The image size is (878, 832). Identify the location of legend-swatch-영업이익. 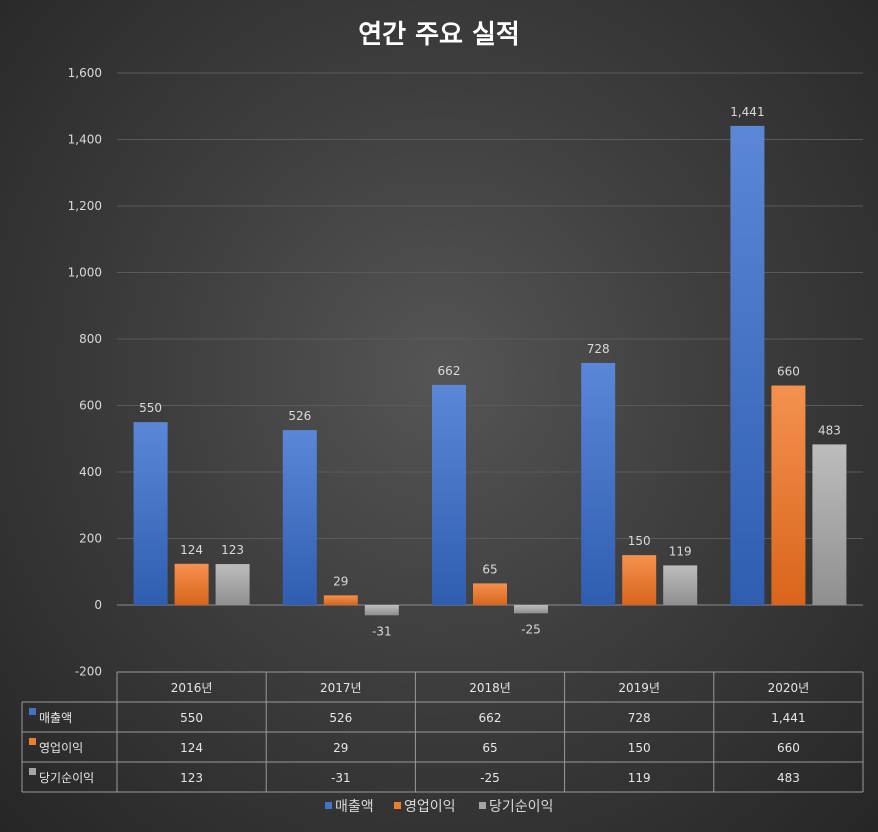
(397, 805).